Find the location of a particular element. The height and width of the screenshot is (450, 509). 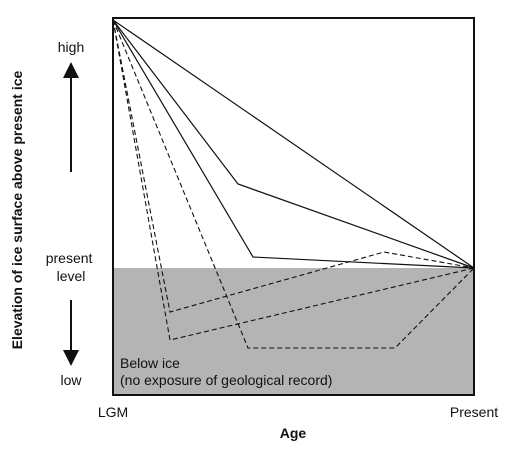

y-present-label: present level is located at coordinates (71, 267).